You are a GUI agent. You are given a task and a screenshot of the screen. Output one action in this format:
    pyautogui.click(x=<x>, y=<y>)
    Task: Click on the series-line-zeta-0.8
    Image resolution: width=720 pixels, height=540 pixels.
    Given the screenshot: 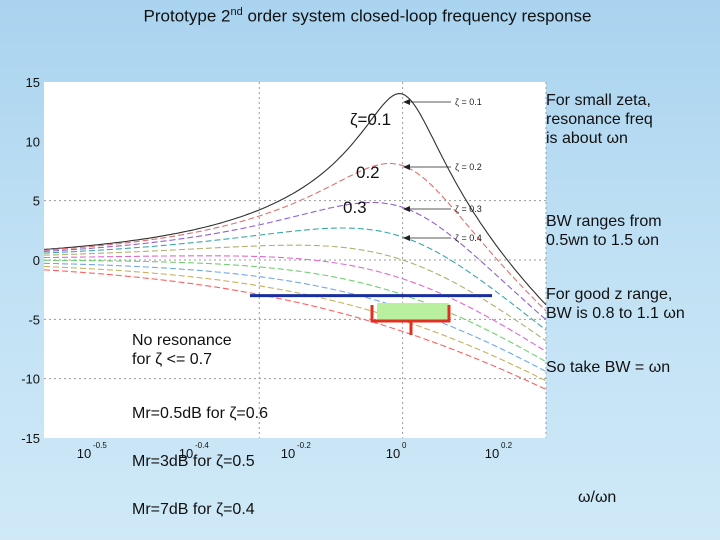 What is the action you would take?
    pyautogui.click(x=295, y=317)
    